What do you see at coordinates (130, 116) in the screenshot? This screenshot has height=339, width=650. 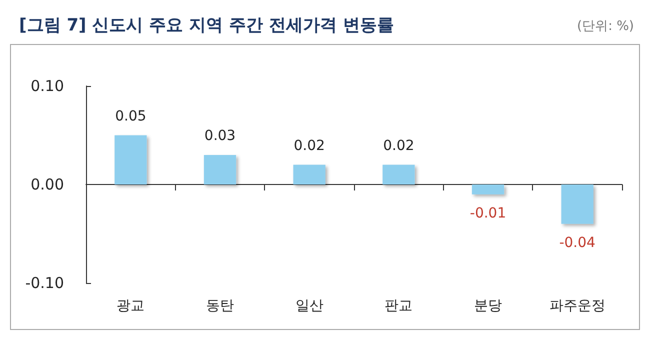 I see `data-label: 0.05` at bounding box center [130, 116].